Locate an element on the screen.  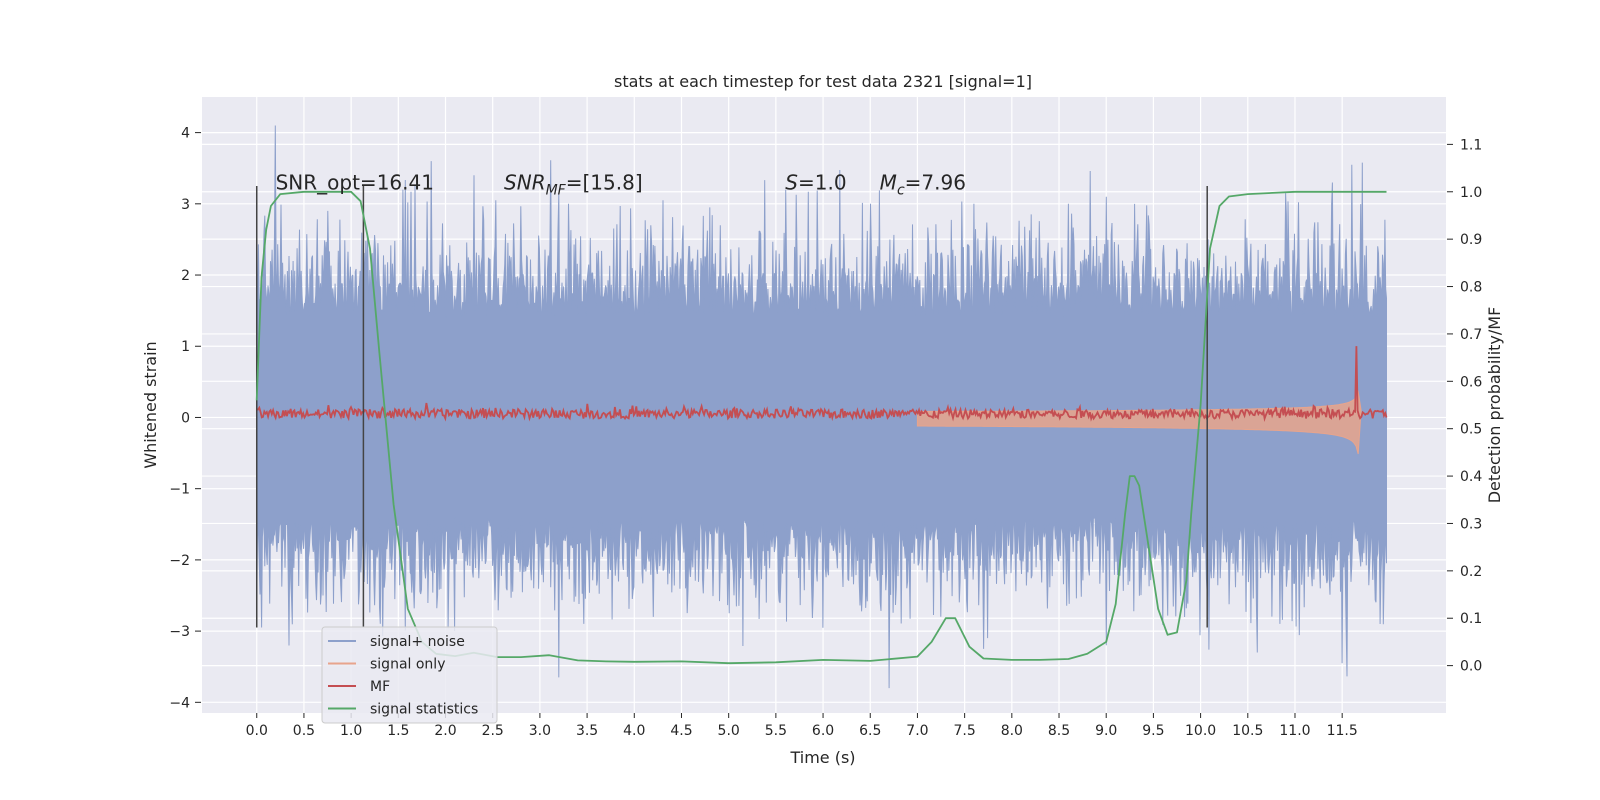
x-tick-label: 6.0 is located at coordinates (823, 731).